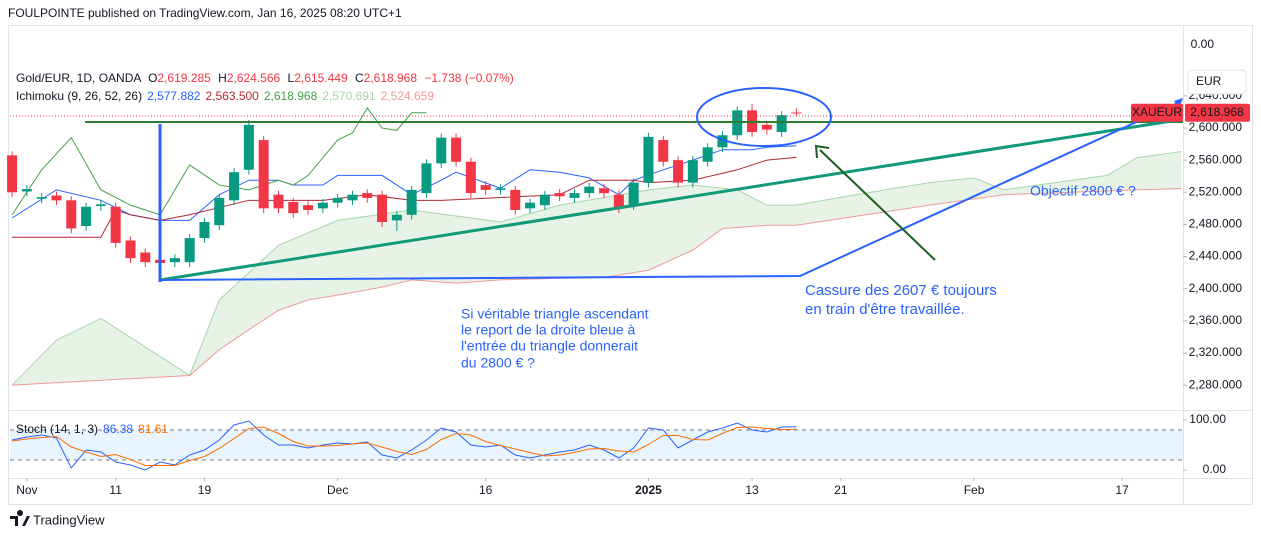  What do you see at coordinates (359, 78) in the screenshot?
I see `ohlc-letter: C` at bounding box center [359, 78].